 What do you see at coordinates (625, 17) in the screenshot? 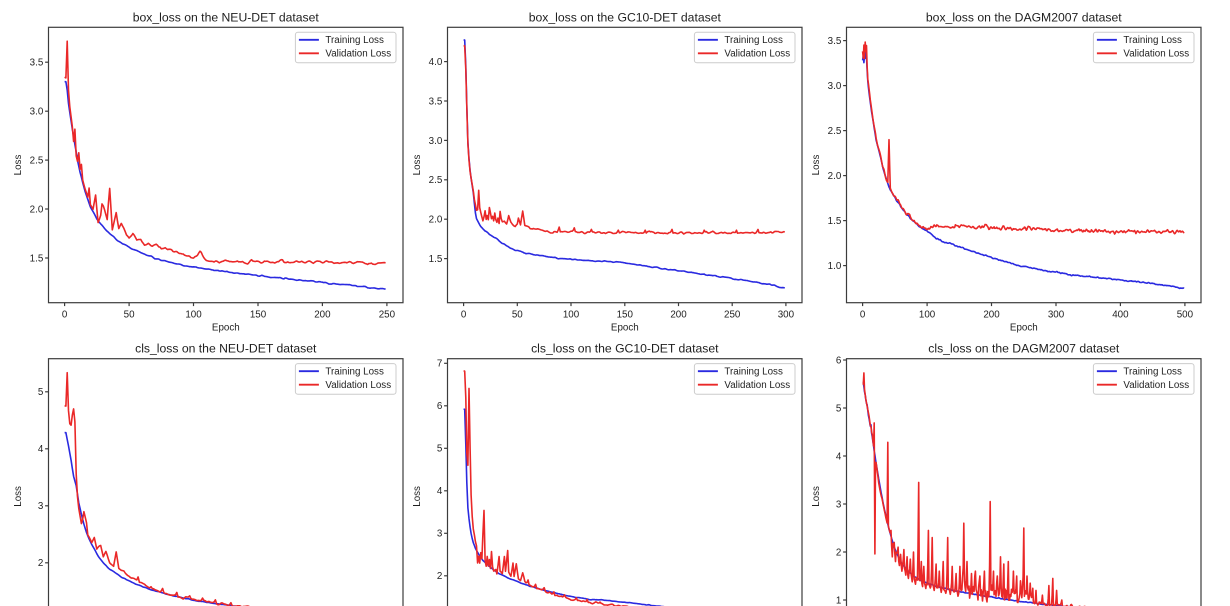
I see `svg-text:box_loss on the GC10-DET datas: box_loss on the GC10-DET dataset` at bounding box center [625, 17].